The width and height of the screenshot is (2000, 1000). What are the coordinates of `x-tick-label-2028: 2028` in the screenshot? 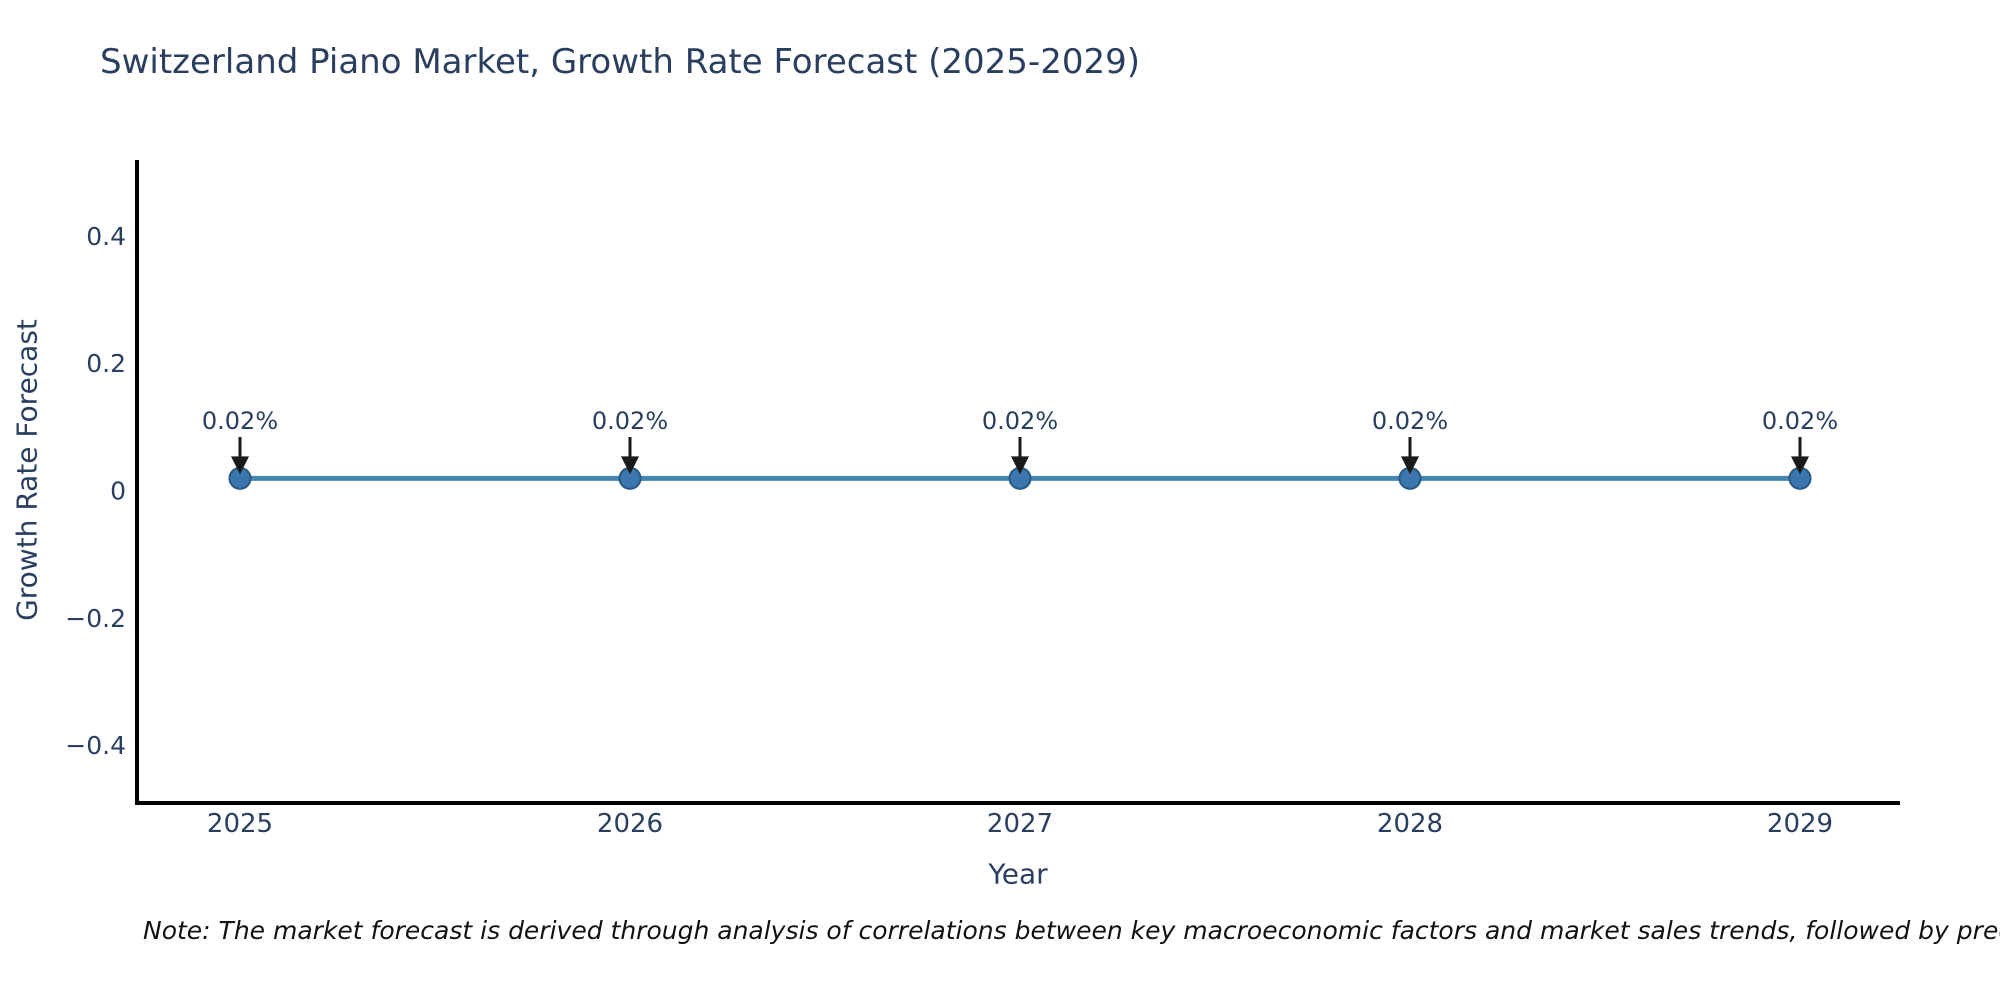 It's located at (1410, 824).